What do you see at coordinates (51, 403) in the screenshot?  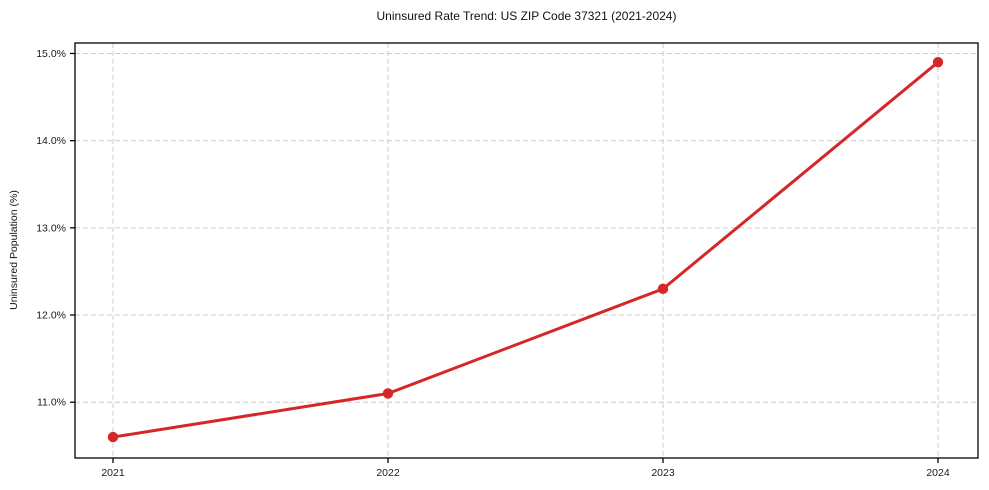 I see `y-tick-label: 11.0%` at bounding box center [51, 403].